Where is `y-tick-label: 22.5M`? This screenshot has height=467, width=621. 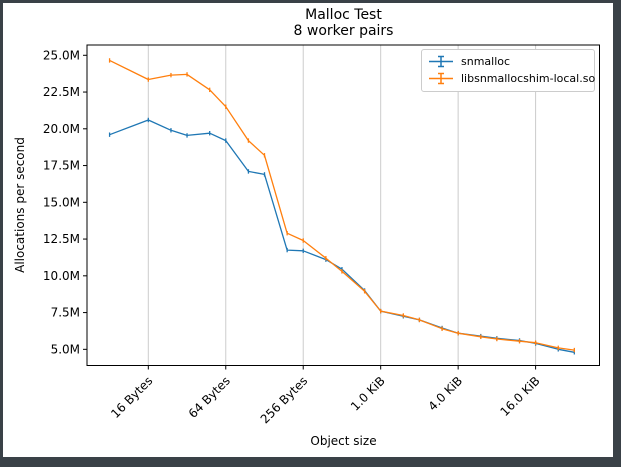 y-tick-label: 22.5M is located at coordinates (61, 92).